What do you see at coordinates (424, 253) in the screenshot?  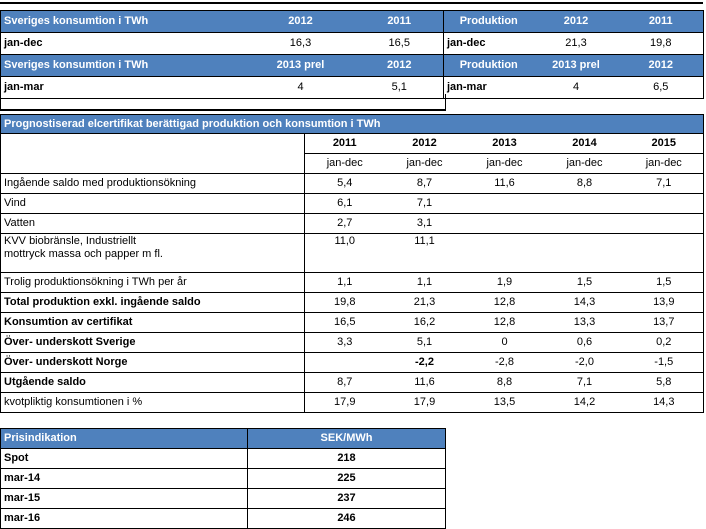 I see `value-cell: 11,1` at bounding box center [424, 253].